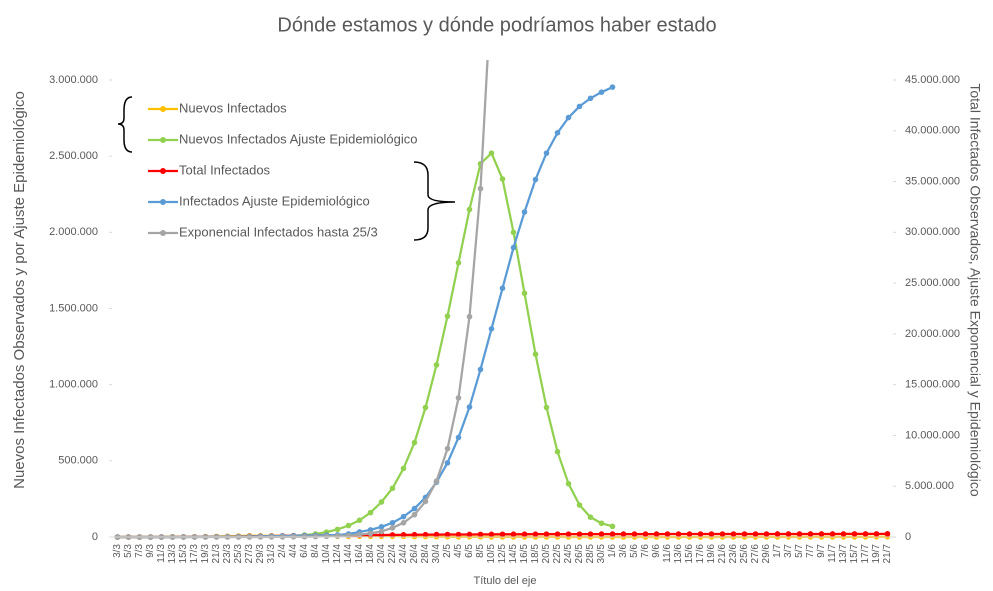 The width and height of the screenshot is (993, 591). What do you see at coordinates (337, 554) in the screenshot?
I see `x-tick-label: 12/4` at bounding box center [337, 554].